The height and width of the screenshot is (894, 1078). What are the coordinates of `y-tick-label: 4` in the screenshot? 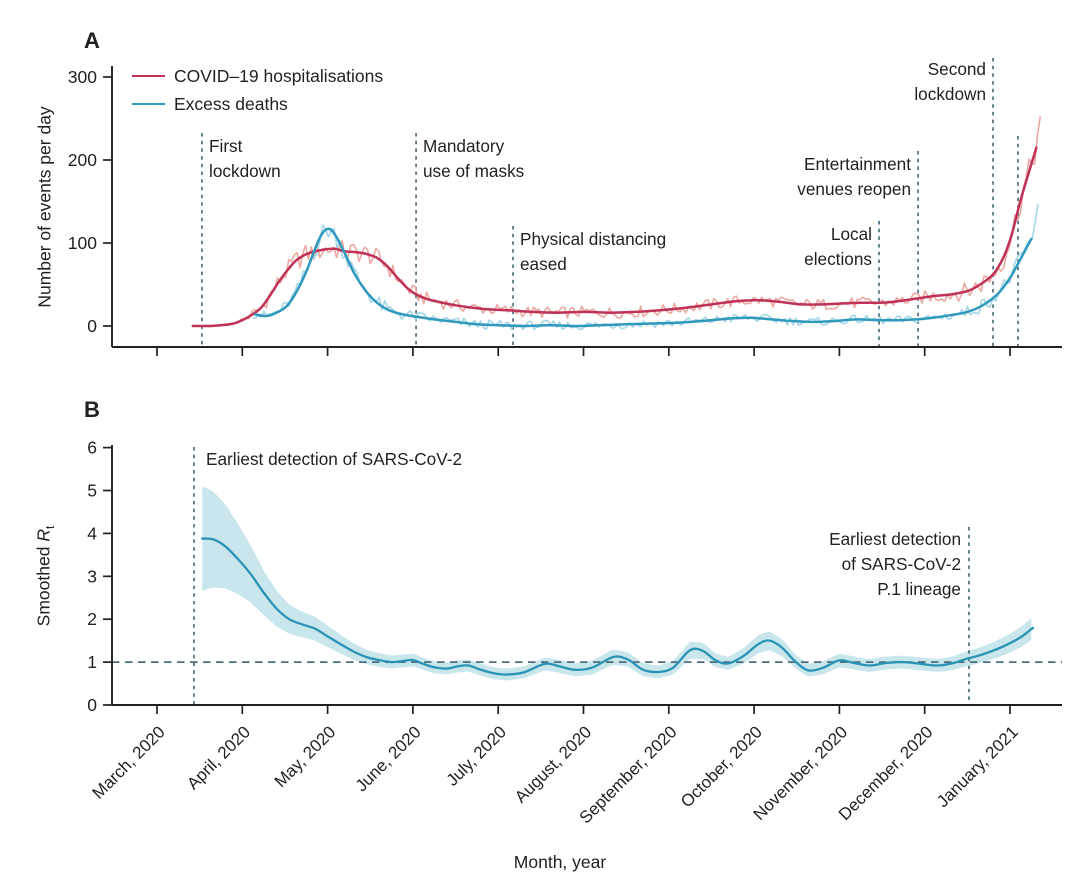 It's located at (92, 533).